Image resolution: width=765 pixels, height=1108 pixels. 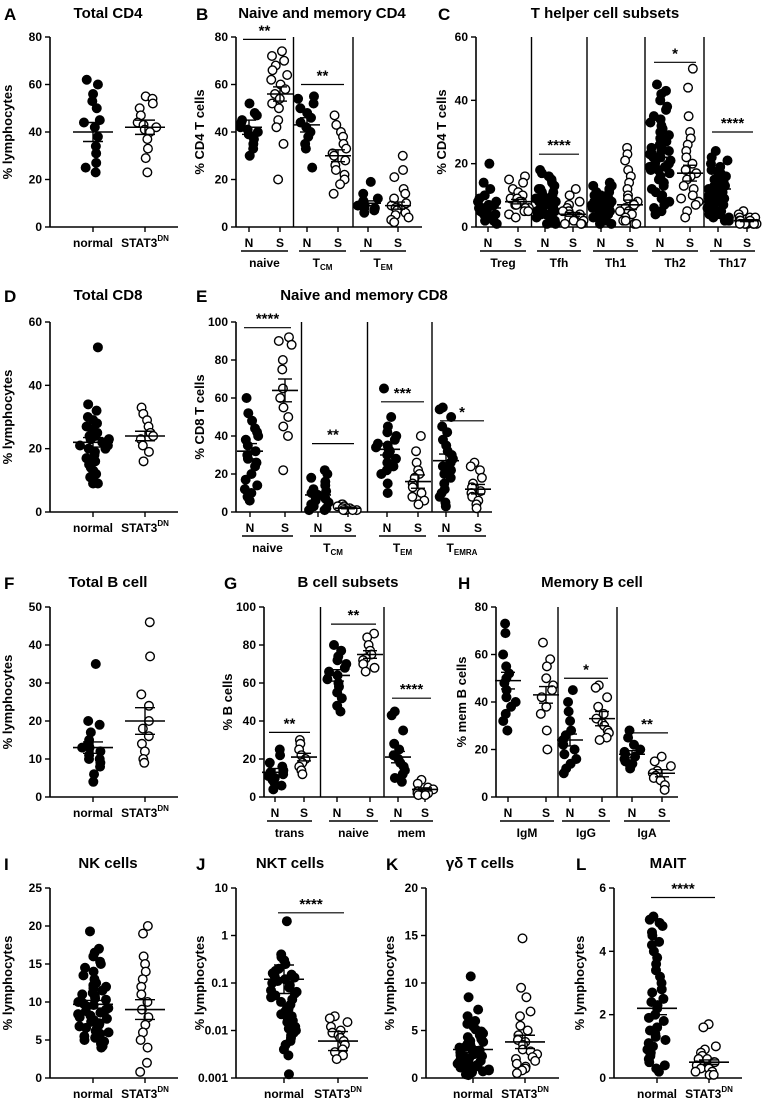 I want to click on subset-label-iga-main: IgA, so click(x=647, y=833).